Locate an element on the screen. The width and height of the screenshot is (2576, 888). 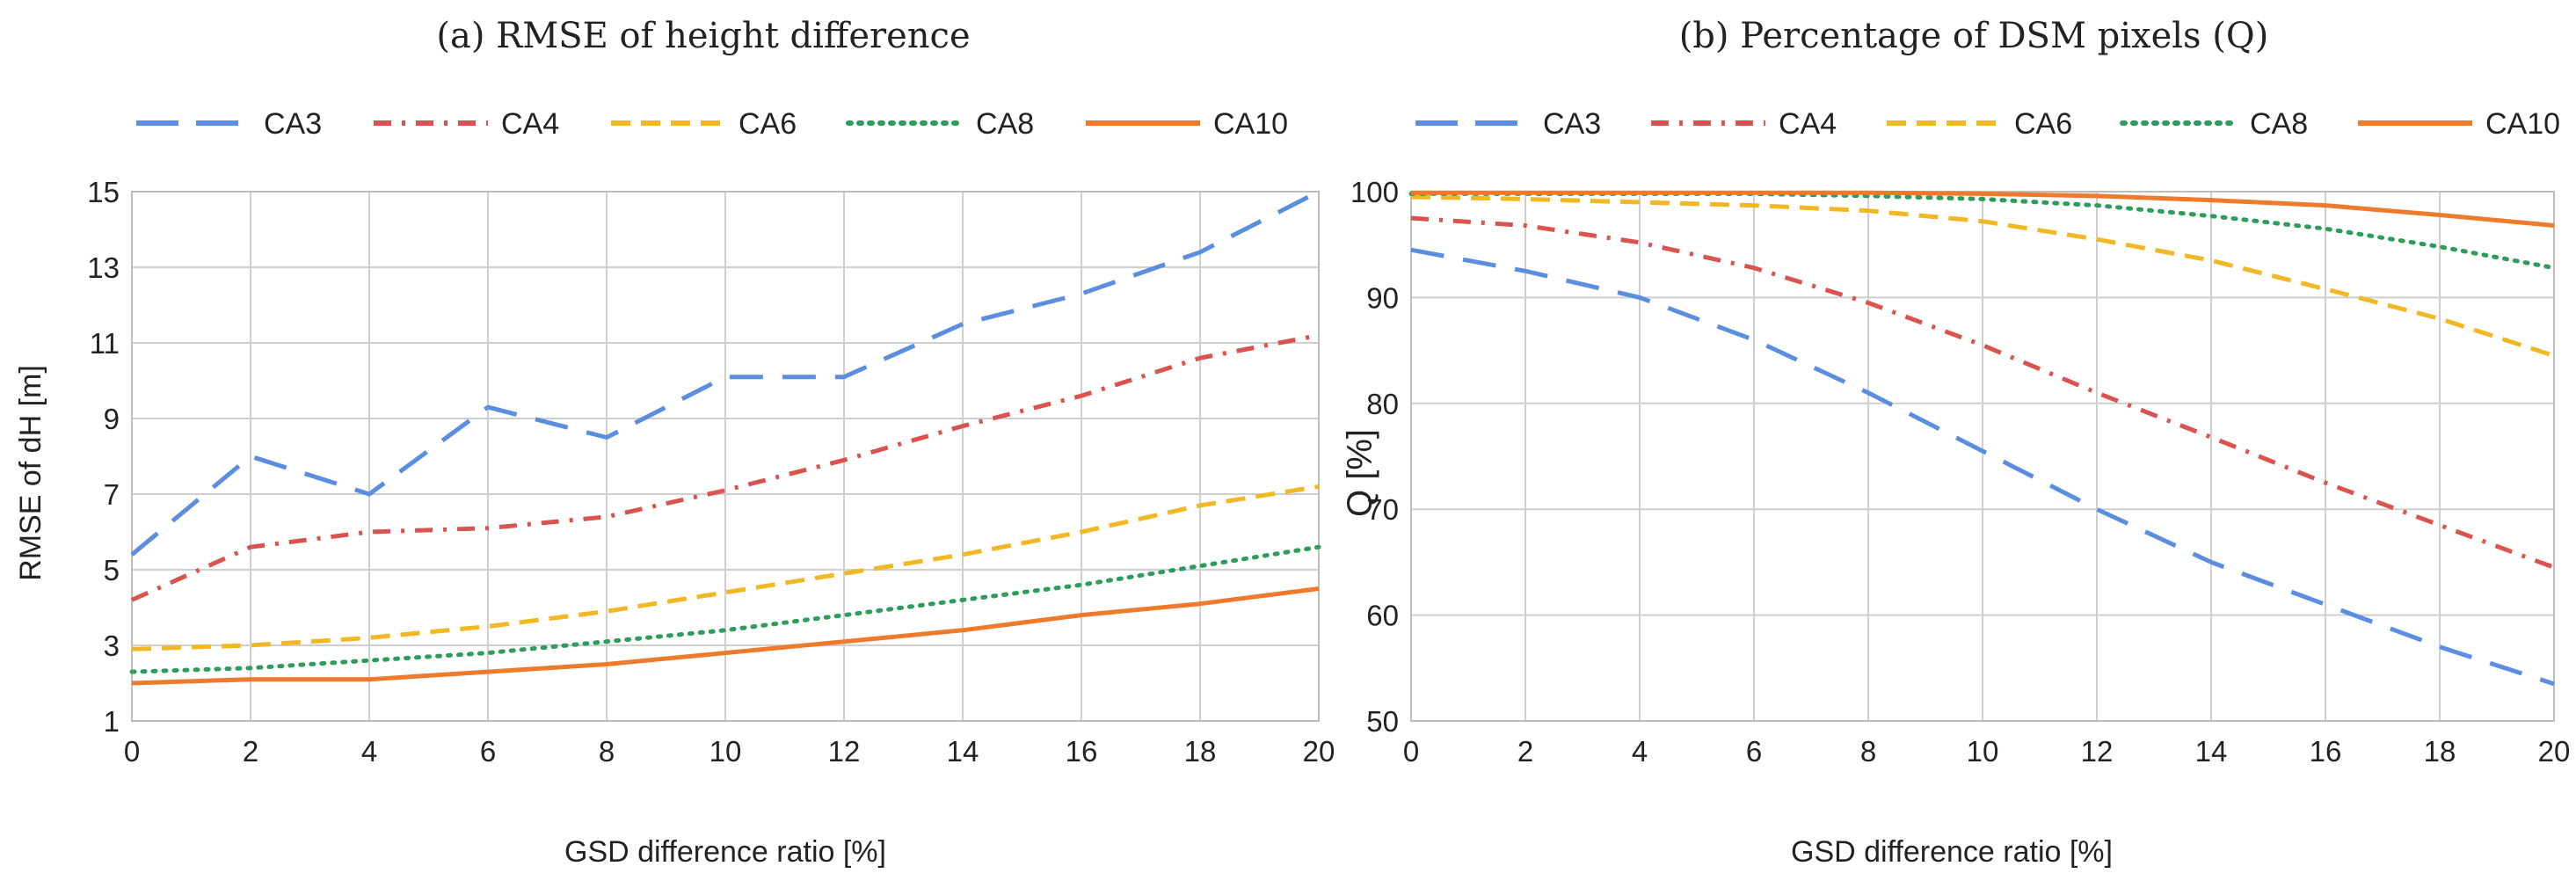
chart-b-x-tick-label: 14 is located at coordinates (2211, 751).